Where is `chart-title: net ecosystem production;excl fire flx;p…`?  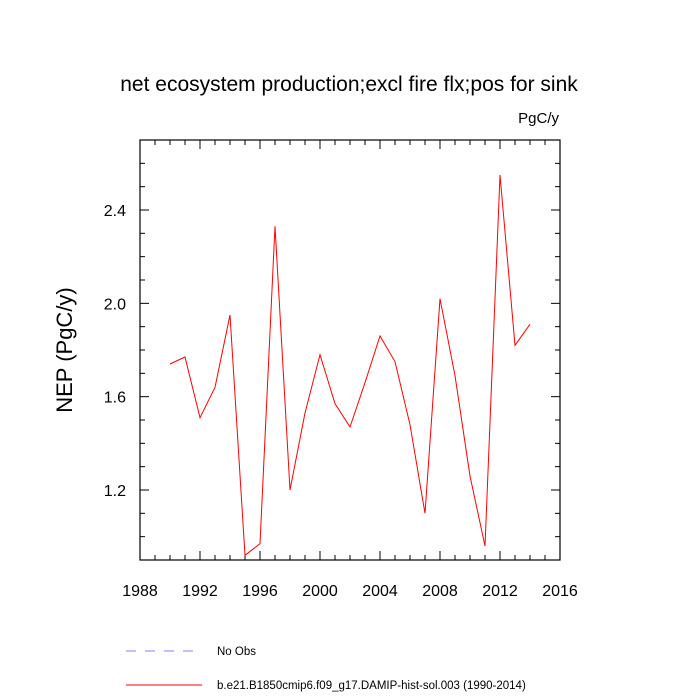 chart-title: net ecosystem production;excl fire flx;p… is located at coordinates (349, 84).